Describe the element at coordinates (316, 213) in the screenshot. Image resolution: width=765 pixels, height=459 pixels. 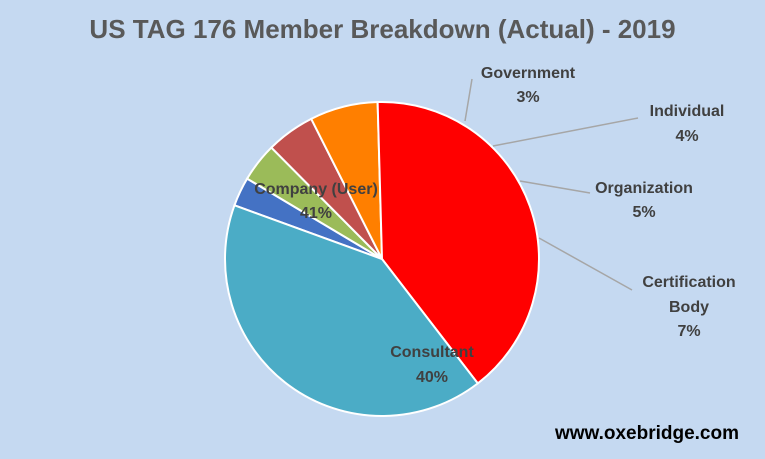
I see `data-label-value-company-user: 41%` at that location.